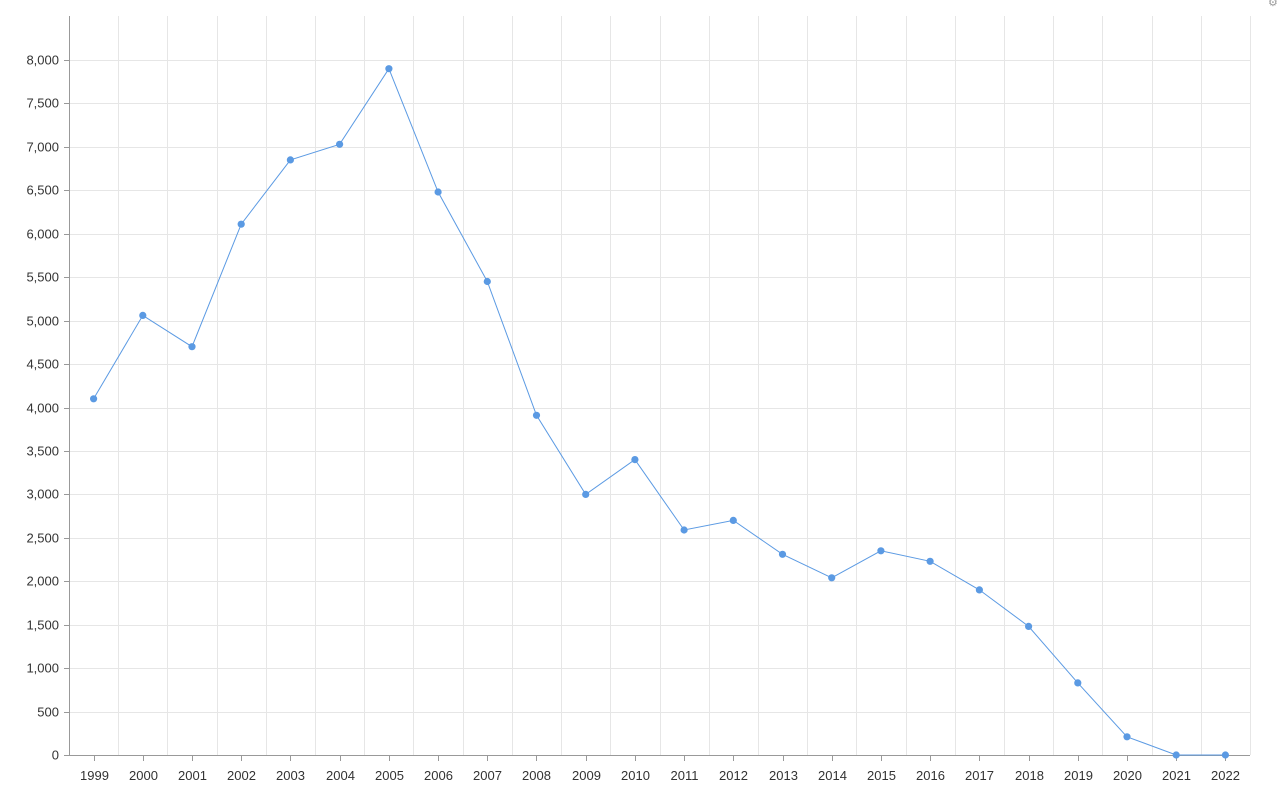  Describe the element at coordinates (1176, 755) in the screenshot. I see `data-point-2021` at that location.